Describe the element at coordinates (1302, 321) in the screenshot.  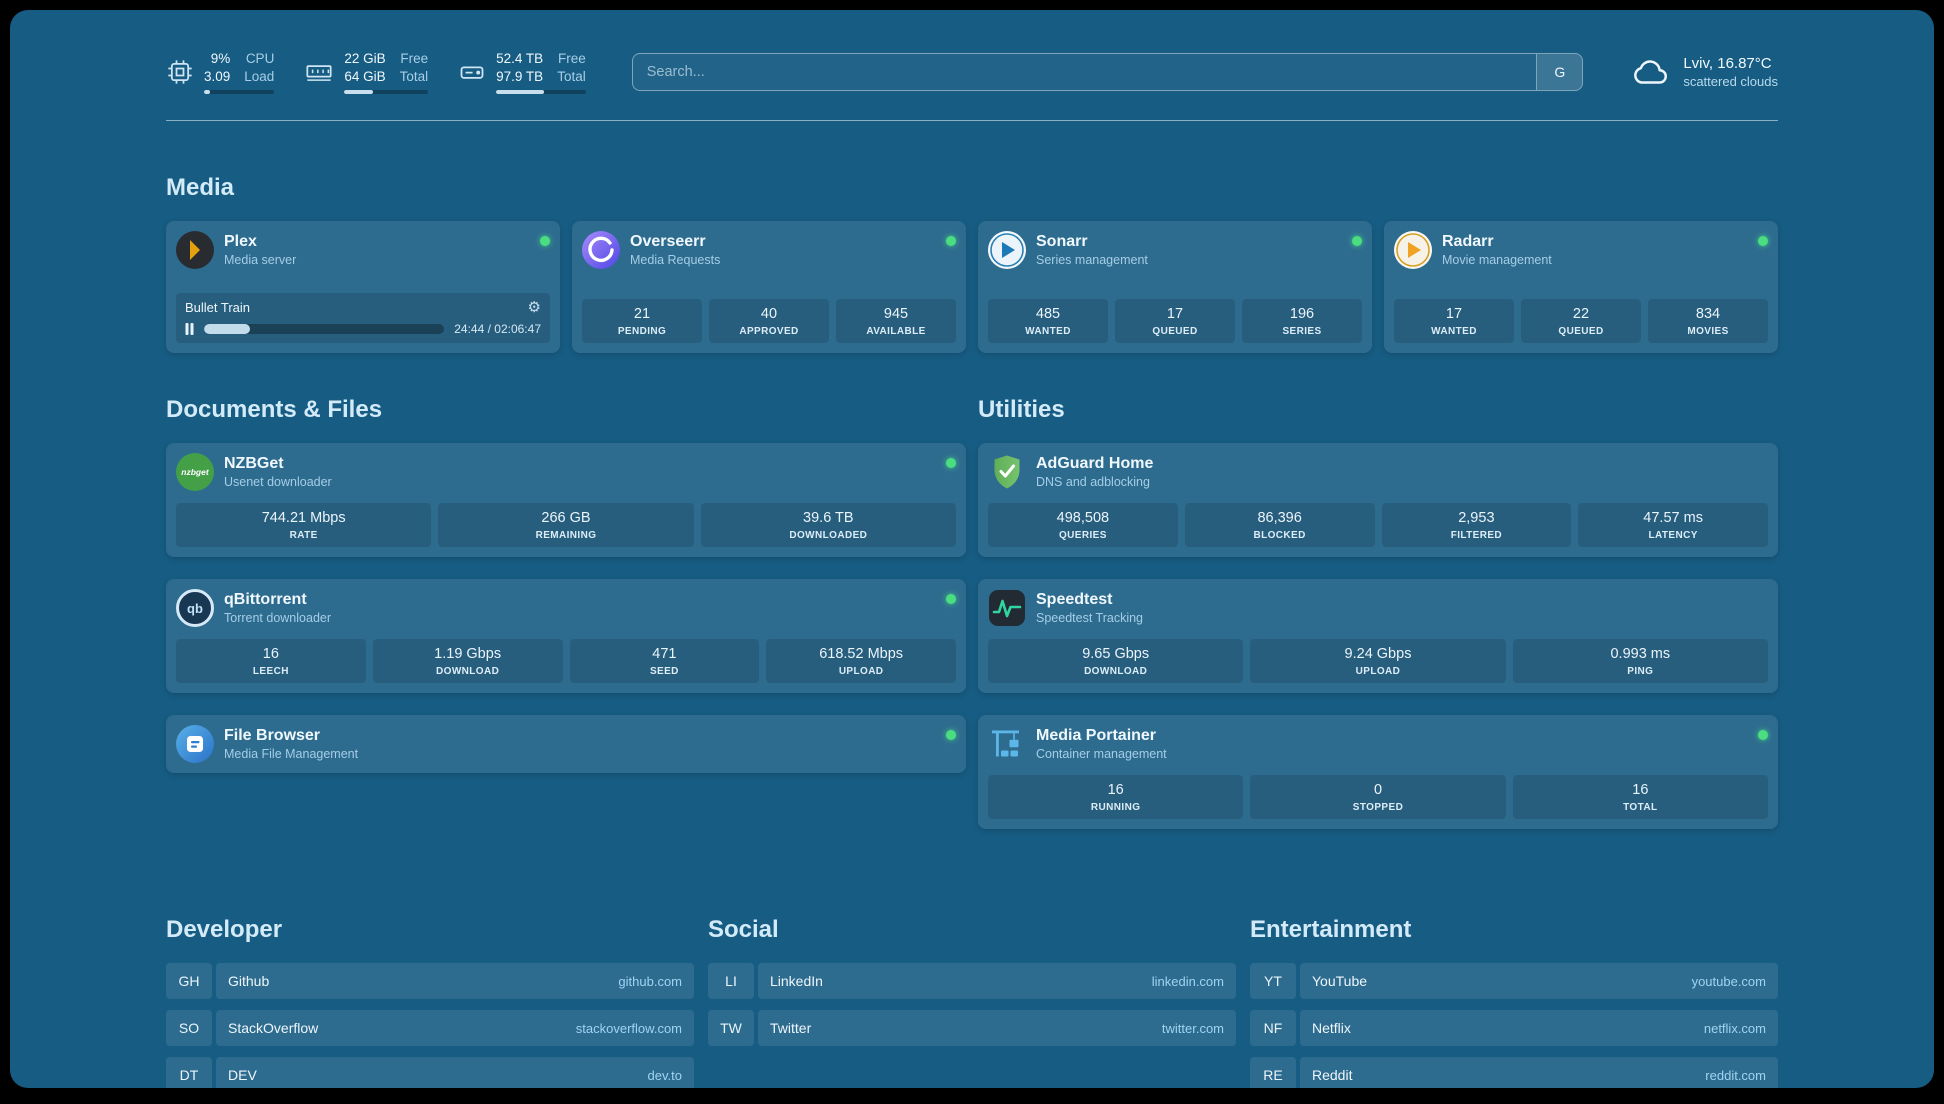
I see `stat-tile: 196 SERIES` at that location.